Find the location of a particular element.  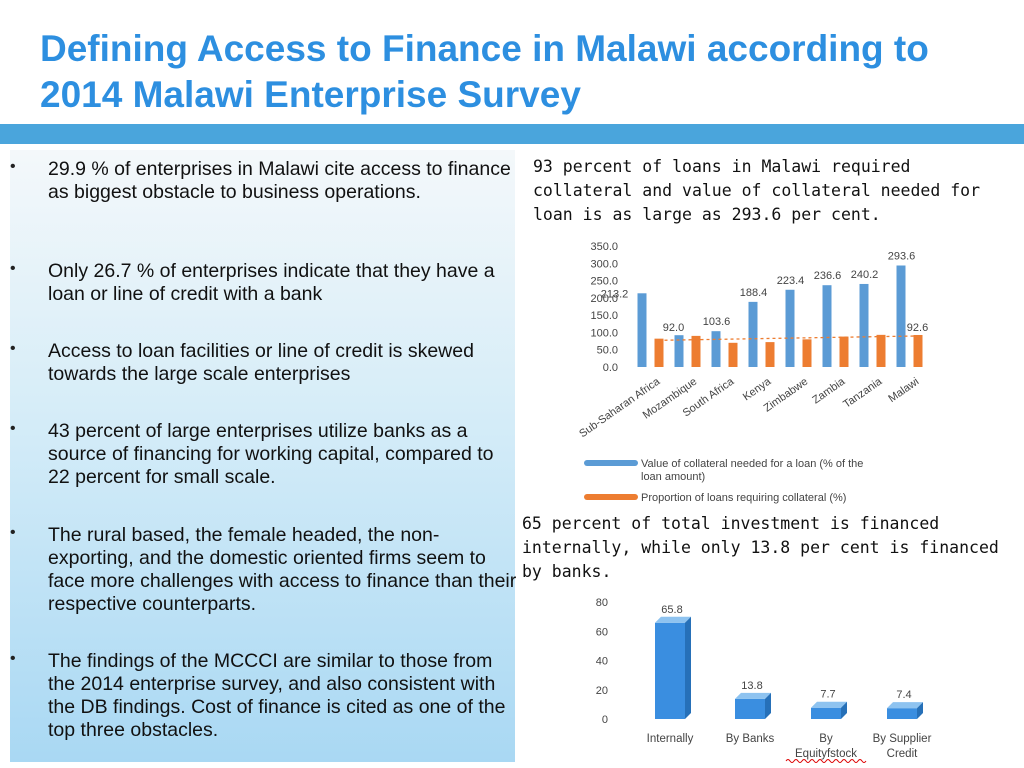

y-tick-label: 100.0 is located at coordinates (604, 333).